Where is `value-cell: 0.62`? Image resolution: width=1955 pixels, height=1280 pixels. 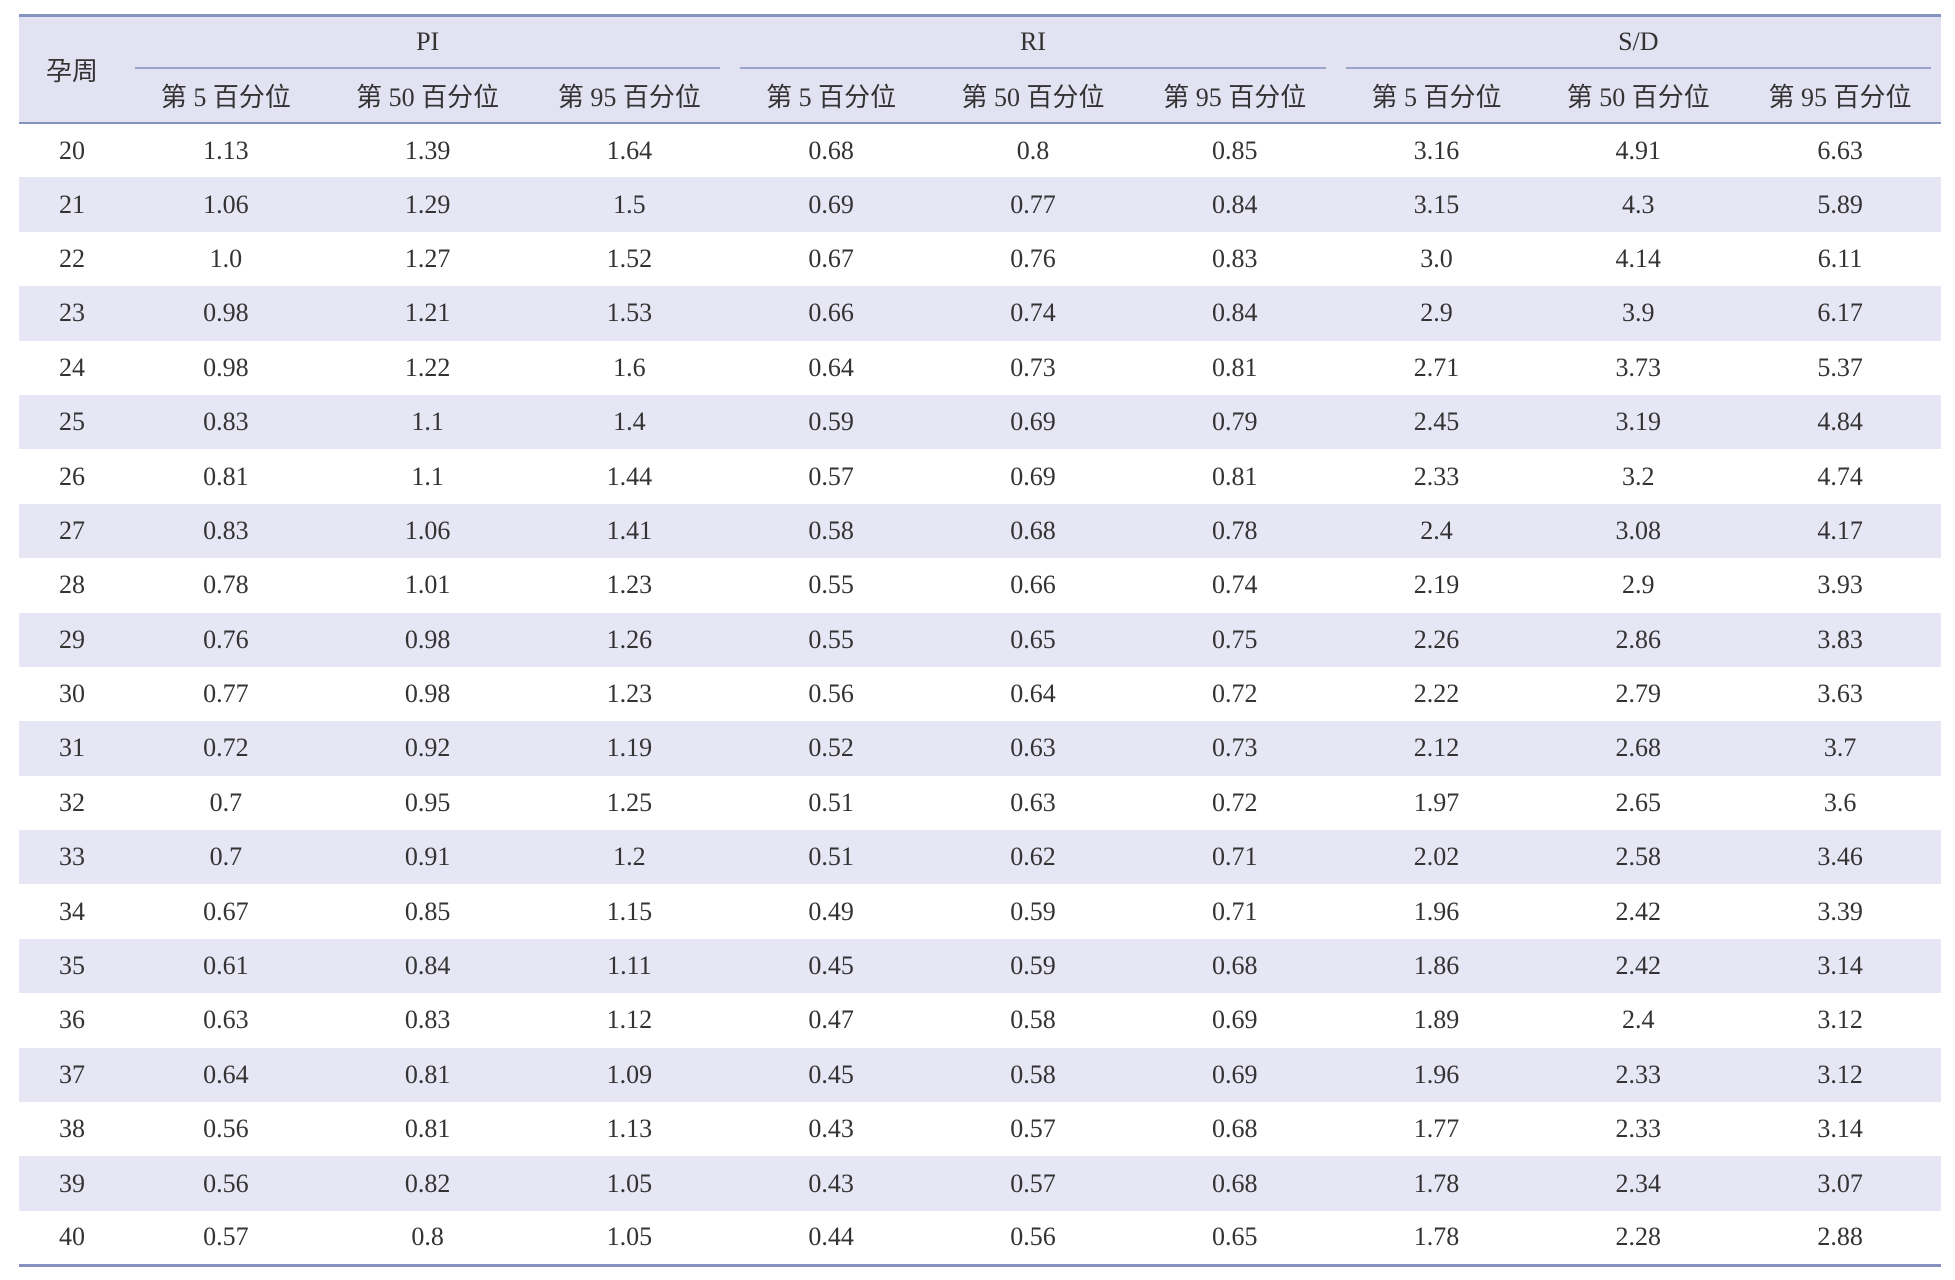
value-cell: 0.62 is located at coordinates (1033, 857).